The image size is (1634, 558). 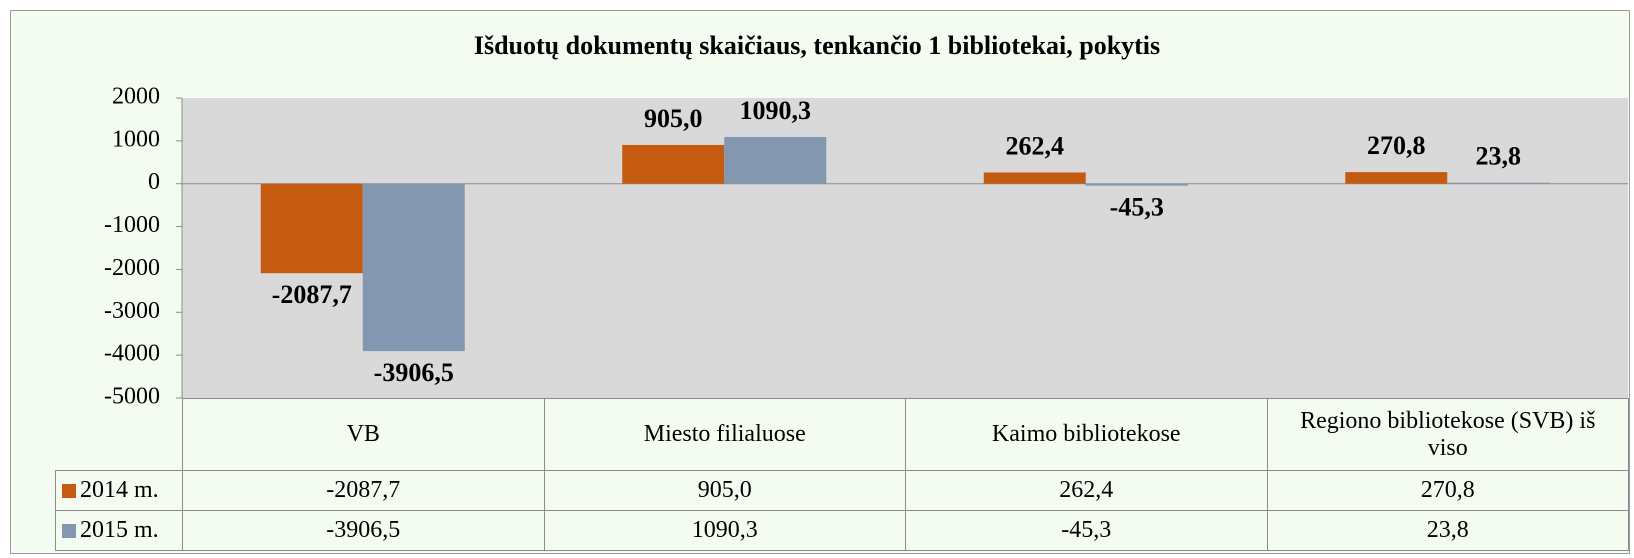 What do you see at coordinates (724, 434) in the screenshot?
I see `table-header: Miesto filialuose` at bounding box center [724, 434].